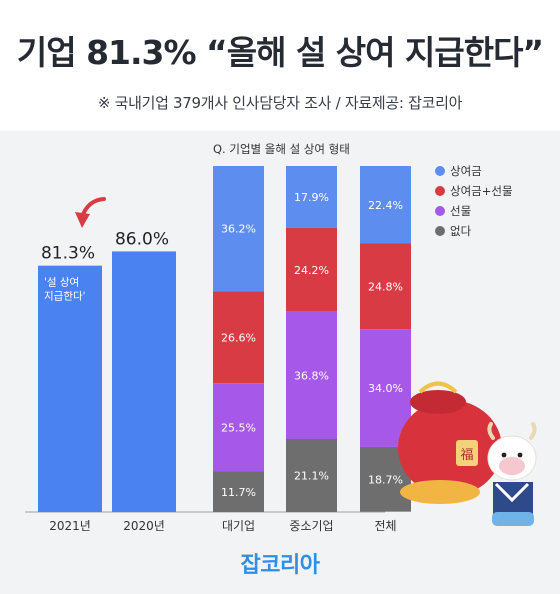 The width and height of the screenshot is (560, 594). I want to click on year-bar-value-label: 86.0%, so click(142, 239).